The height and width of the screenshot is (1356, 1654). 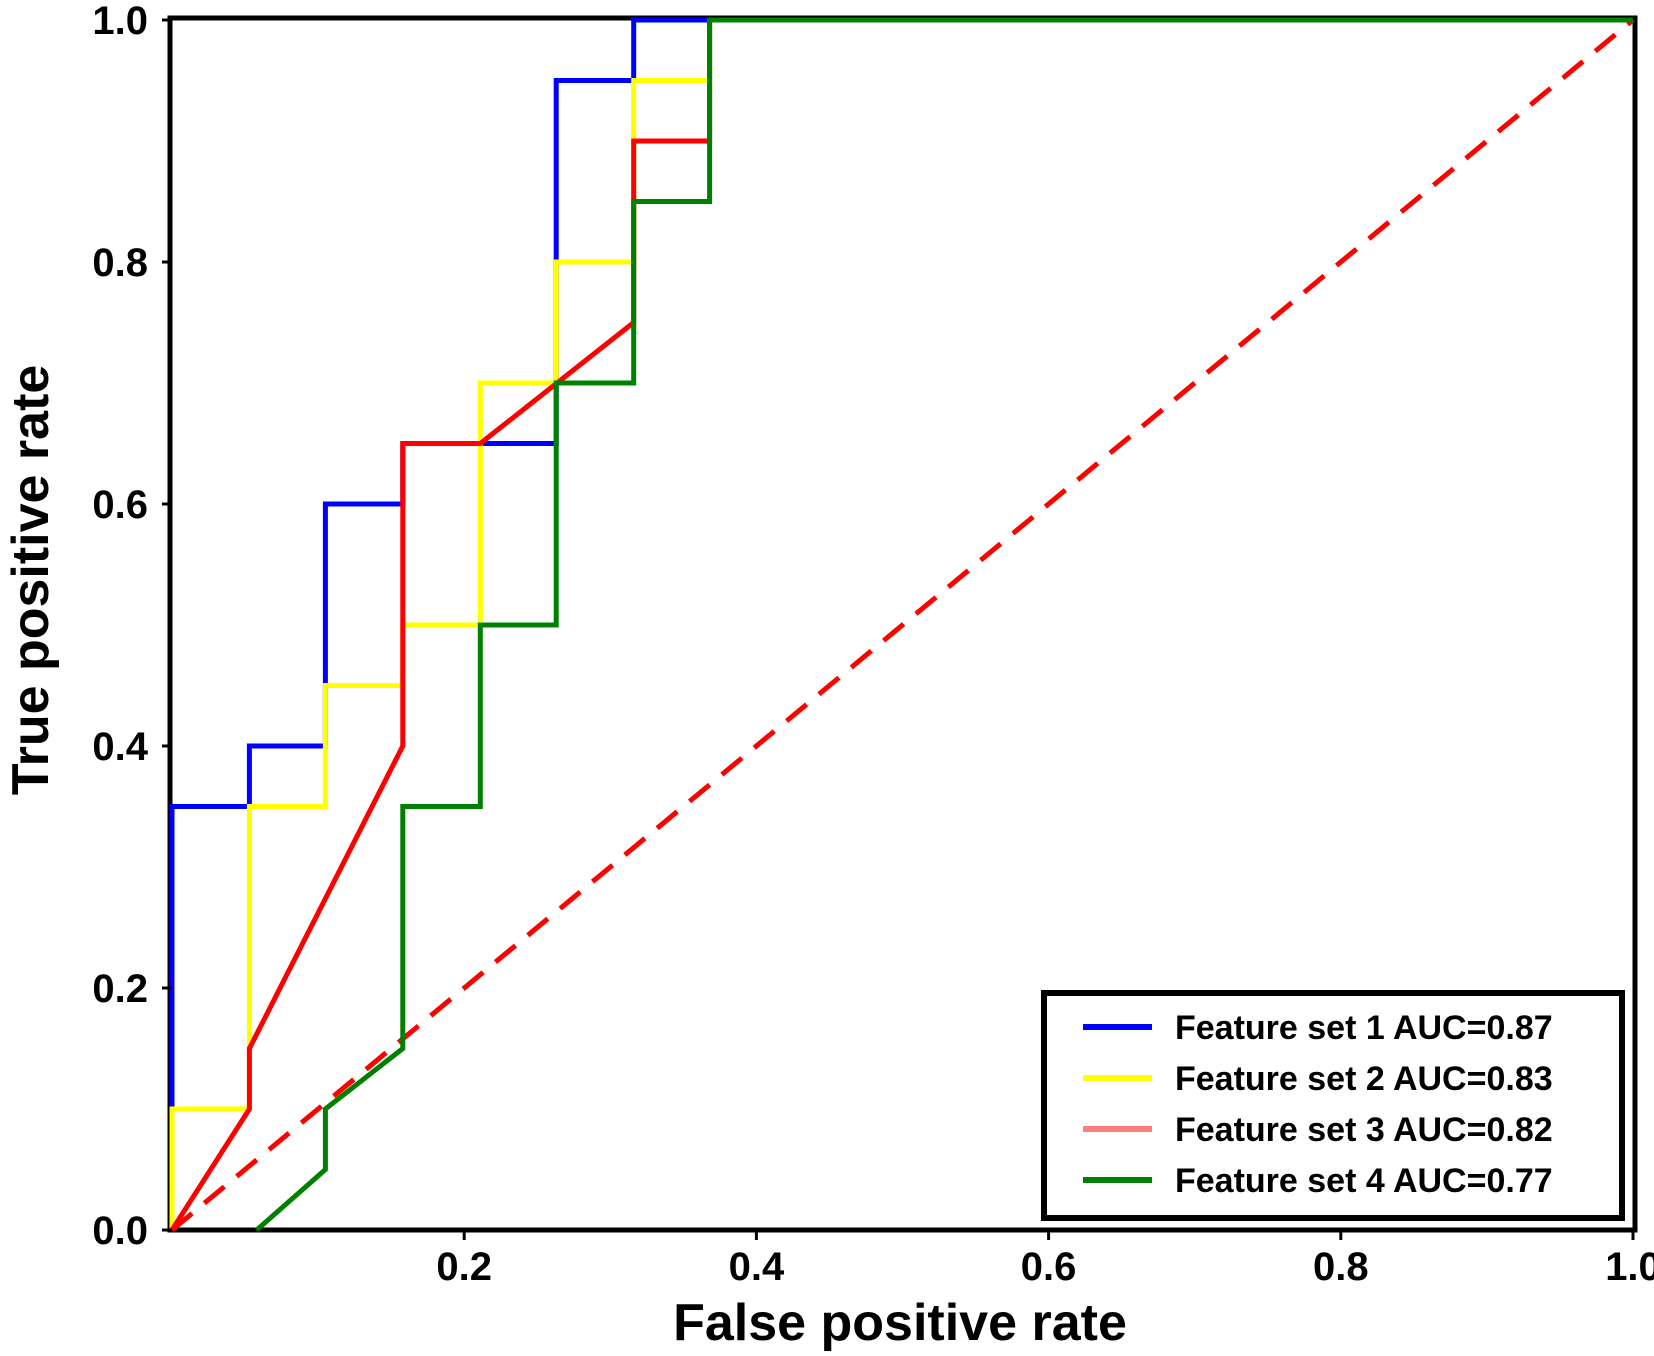 What do you see at coordinates (120, 505) in the screenshot?
I see `y-tick-label: 0.6` at bounding box center [120, 505].